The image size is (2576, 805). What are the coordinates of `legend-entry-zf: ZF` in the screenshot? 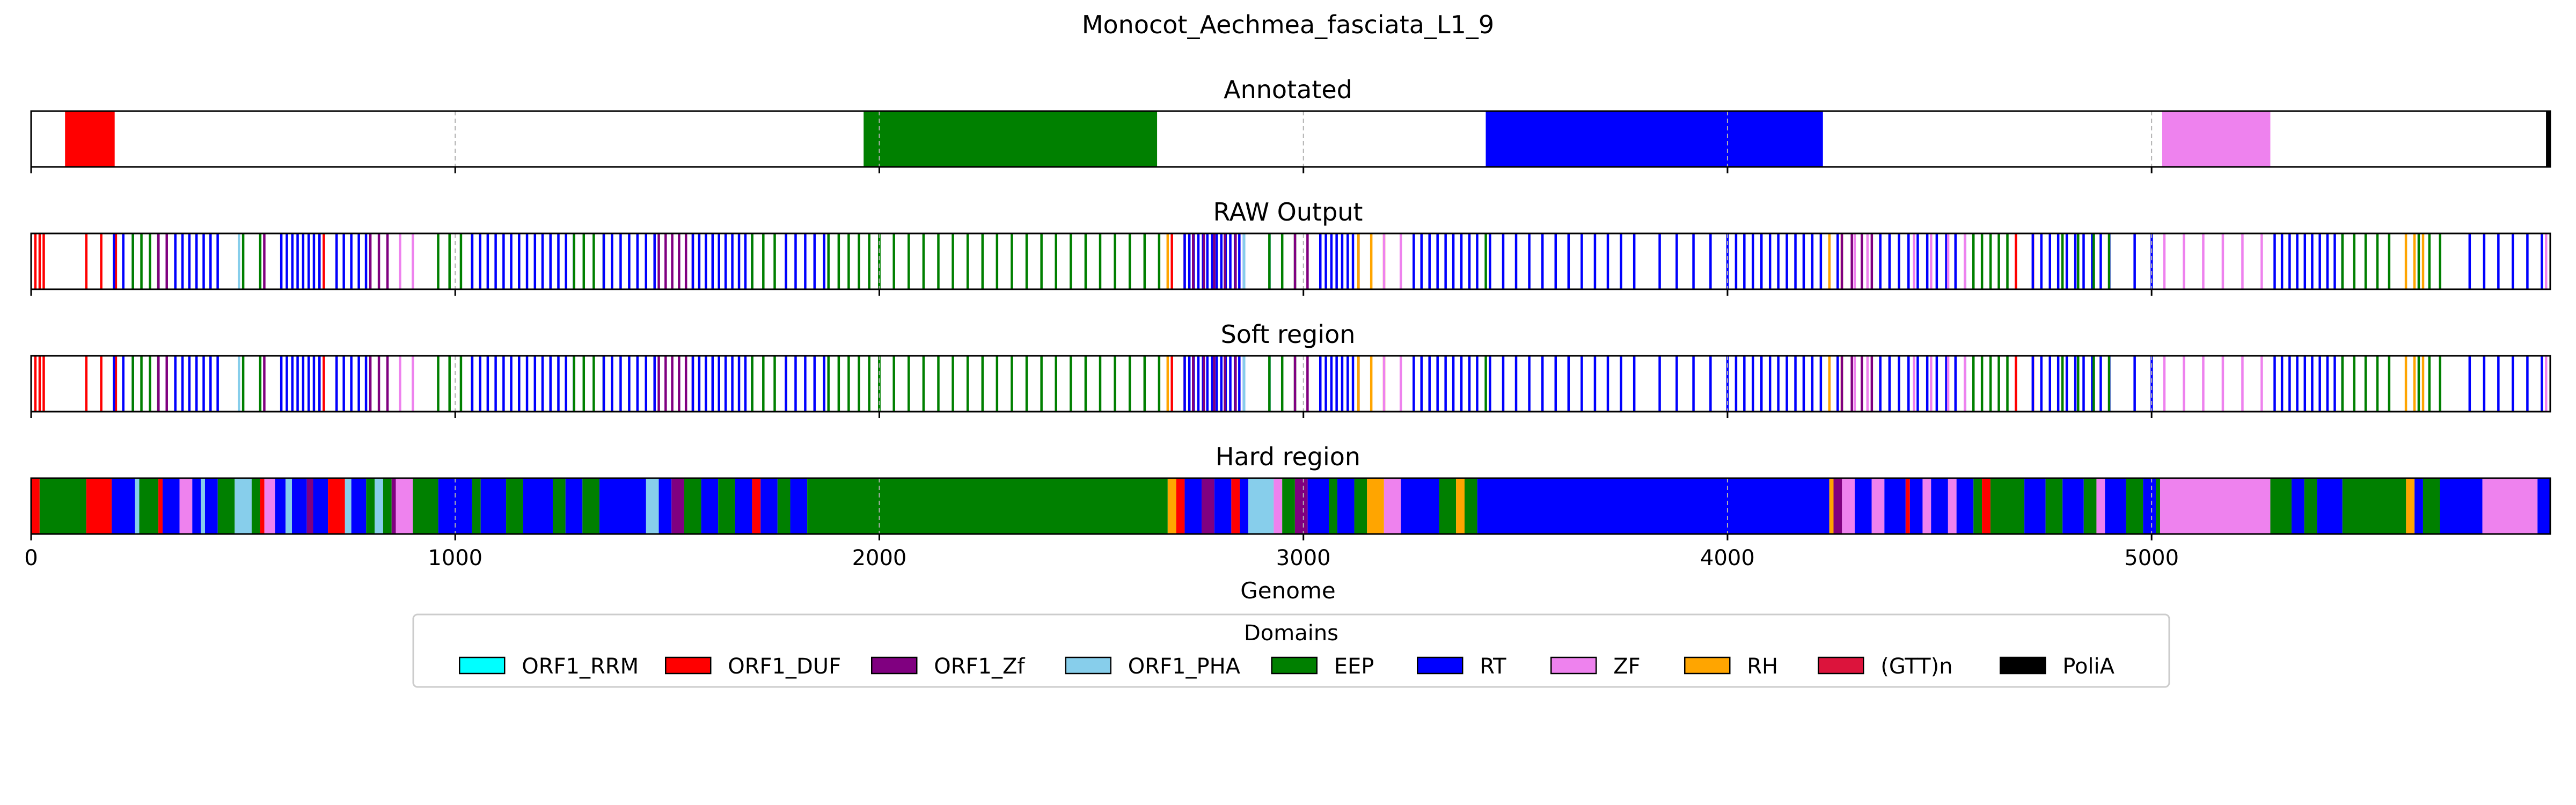 It's located at (1595, 666).